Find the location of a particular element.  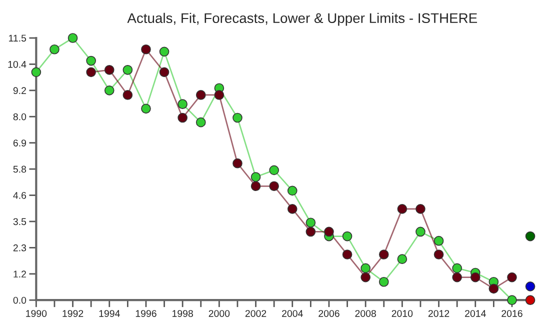

y-tick-label: 5.8 is located at coordinates (19, 169).